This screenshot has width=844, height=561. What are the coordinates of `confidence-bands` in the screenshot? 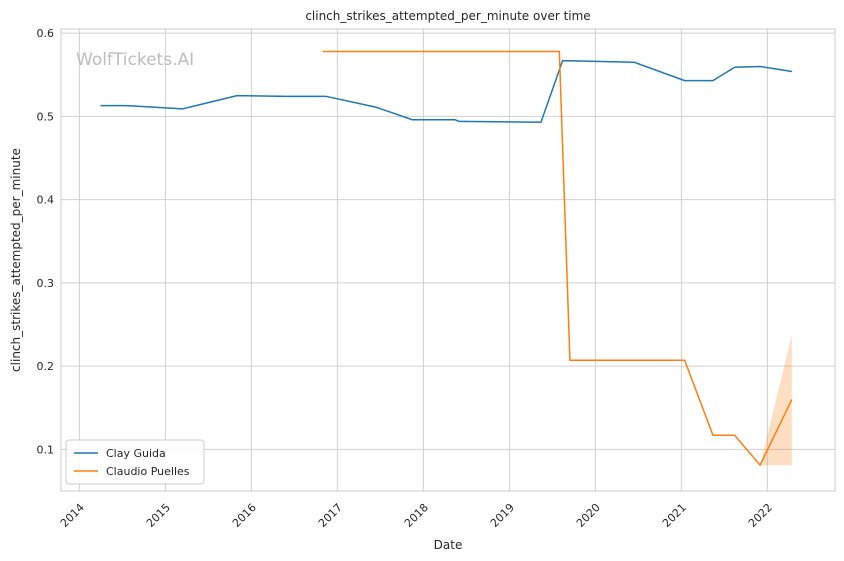 It's located at (776, 400).